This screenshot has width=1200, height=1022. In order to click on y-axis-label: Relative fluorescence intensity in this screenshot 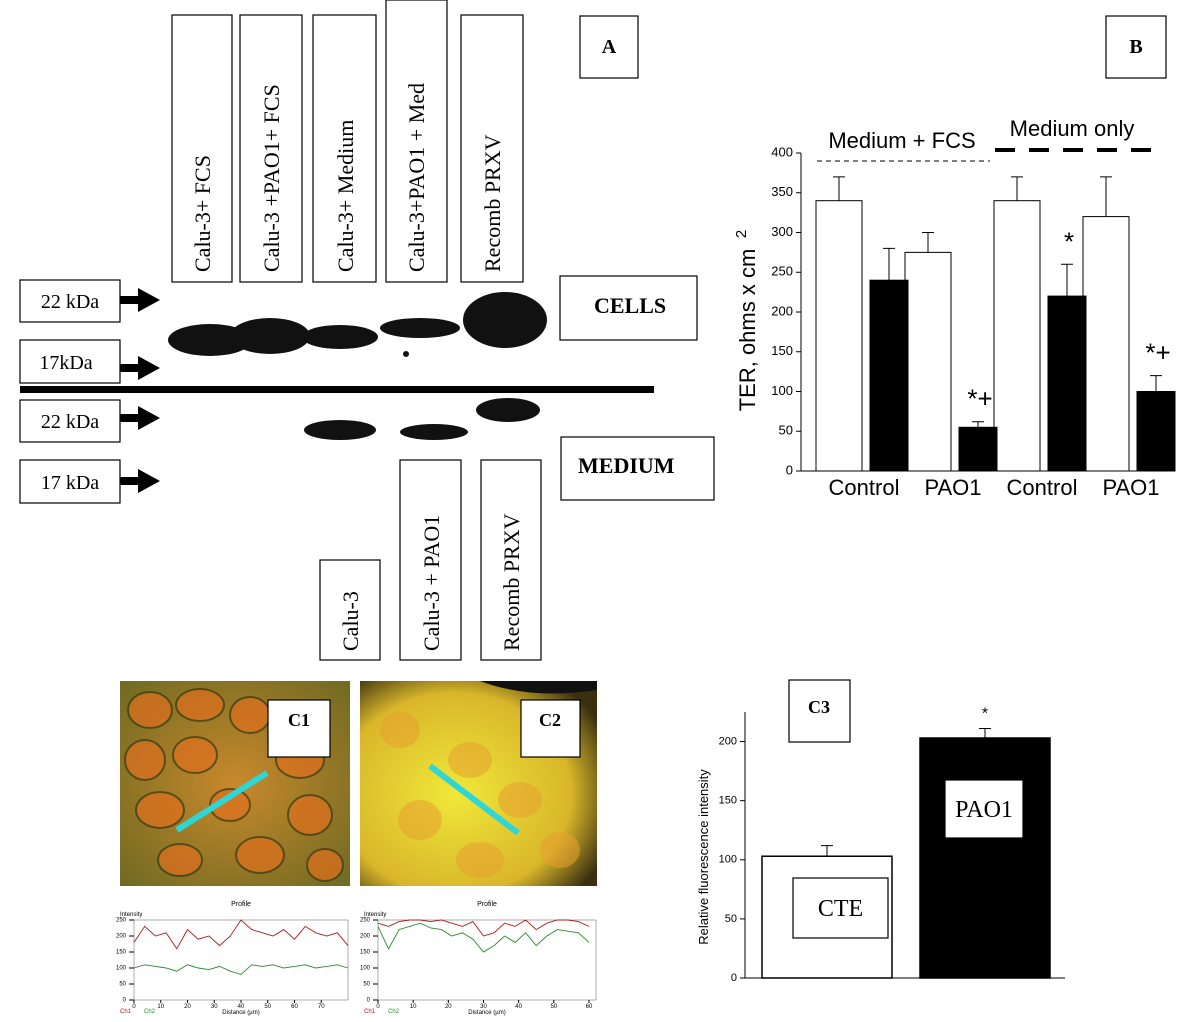, I will do `click(703, 857)`.